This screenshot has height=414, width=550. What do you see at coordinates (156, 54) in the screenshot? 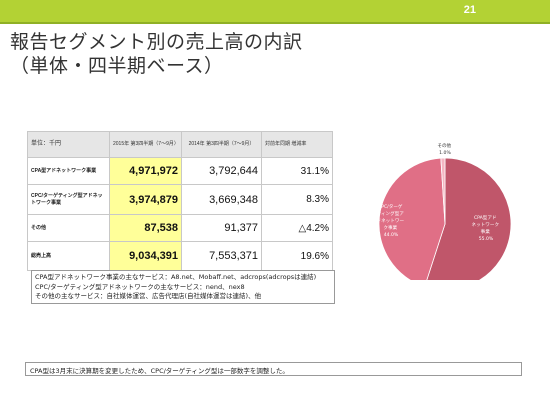
I see `slide-title: 報告セグメント別の売上高の内訳 （単体・四半期ベース）` at bounding box center [156, 54].